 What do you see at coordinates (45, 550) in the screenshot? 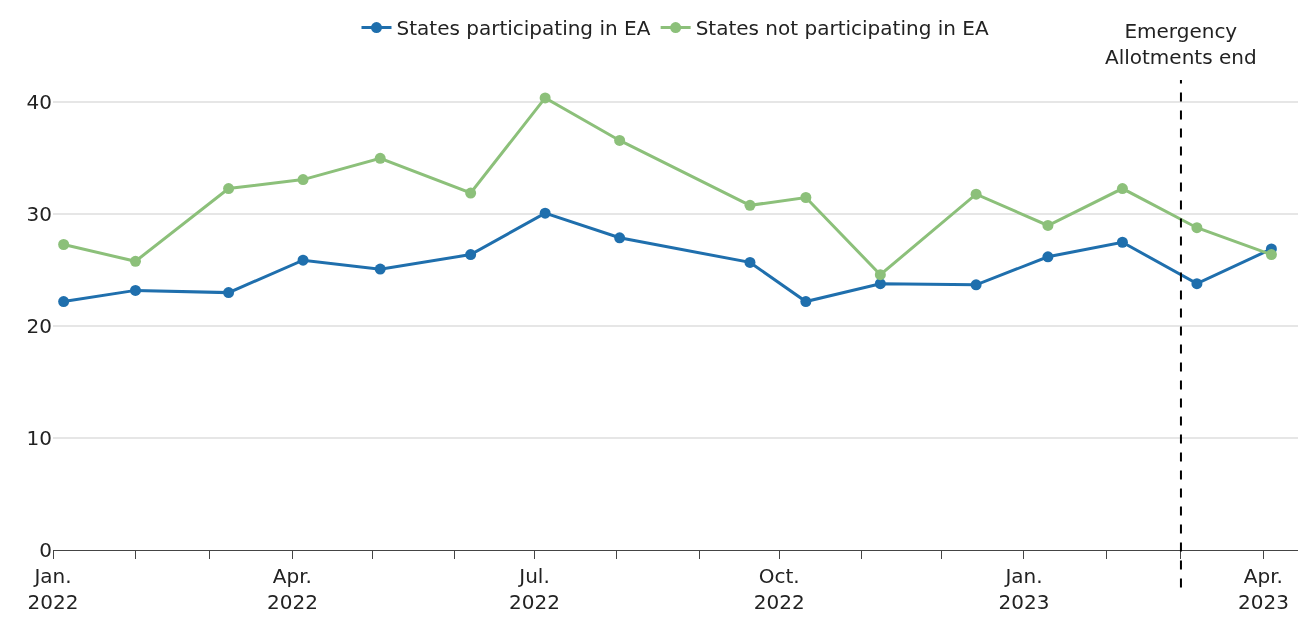
I see `y-tick-label: 0` at bounding box center [45, 550].